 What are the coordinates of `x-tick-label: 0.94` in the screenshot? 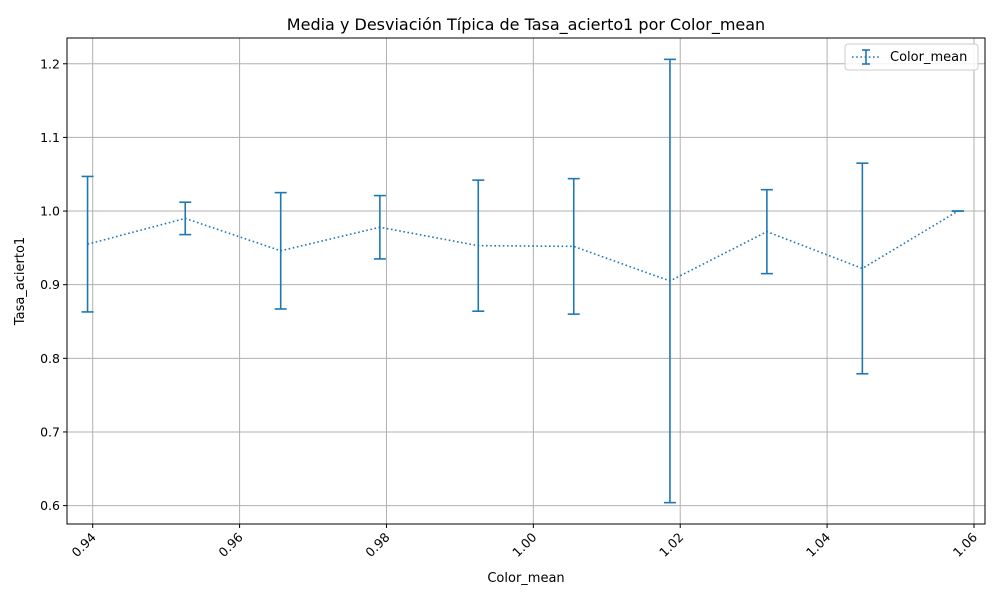 It's located at (84, 544).